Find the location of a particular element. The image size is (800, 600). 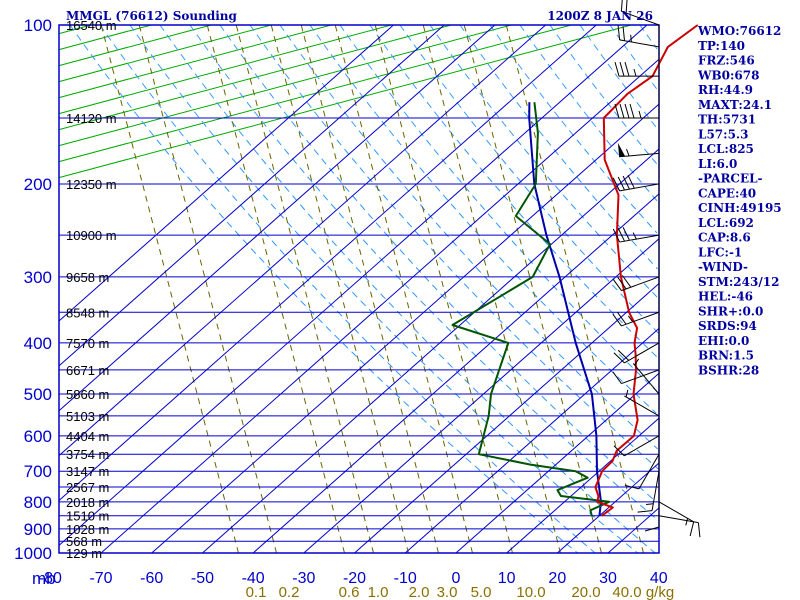

temperature-tick-label: 20 is located at coordinates (557, 578).